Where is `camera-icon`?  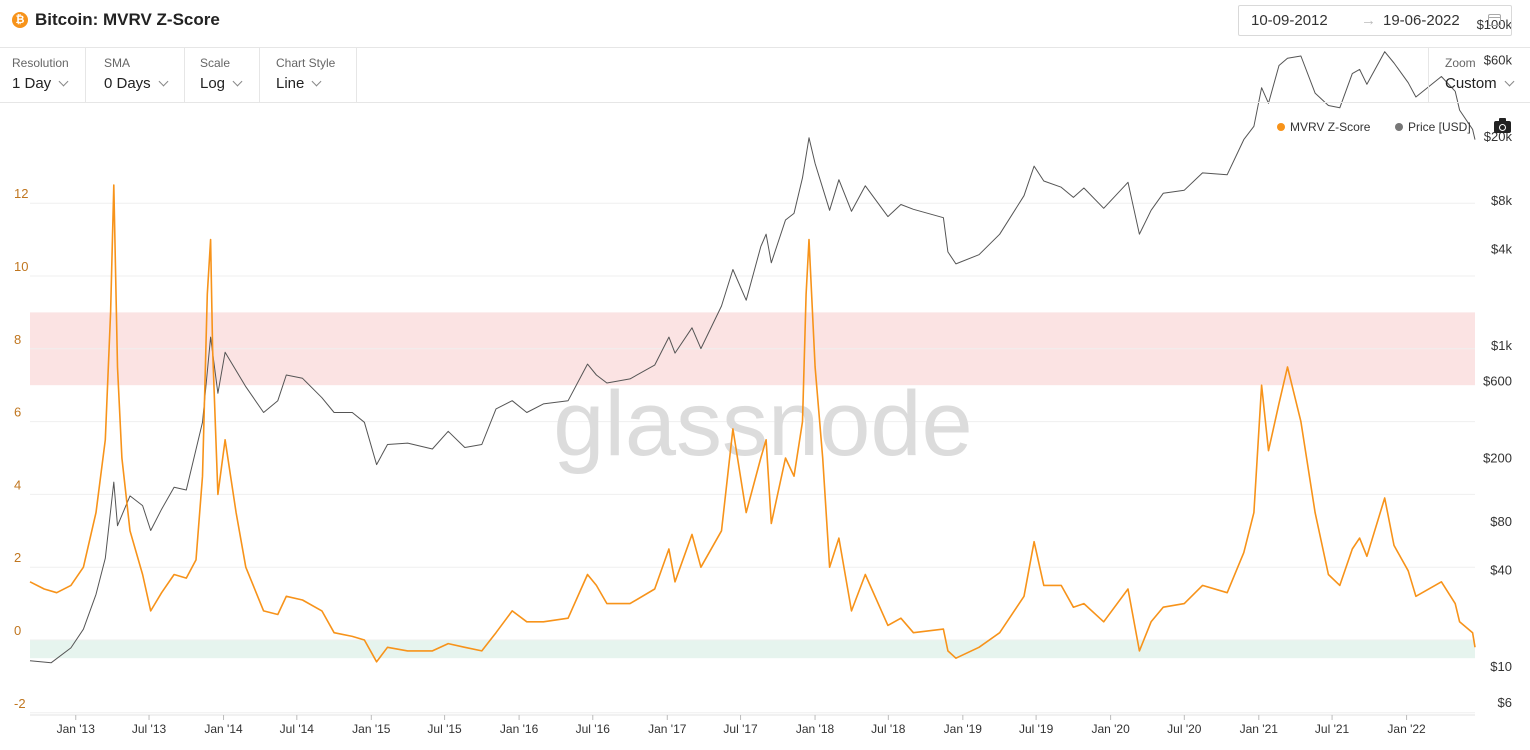 camera-icon is located at coordinates (1502, 125).